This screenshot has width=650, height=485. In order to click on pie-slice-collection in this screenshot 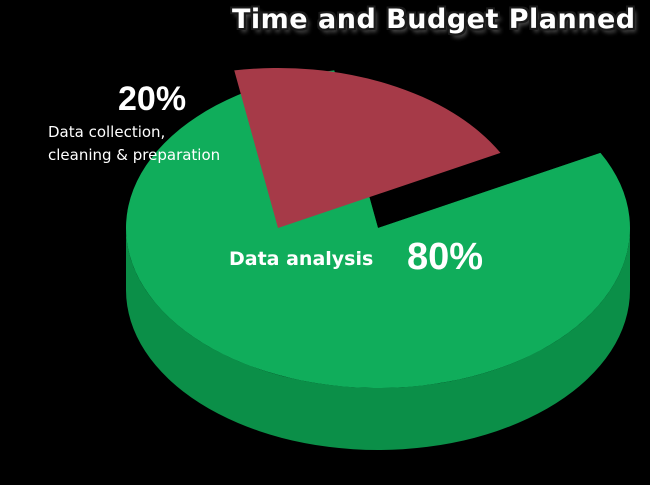, I will do `click(367, 148)`.